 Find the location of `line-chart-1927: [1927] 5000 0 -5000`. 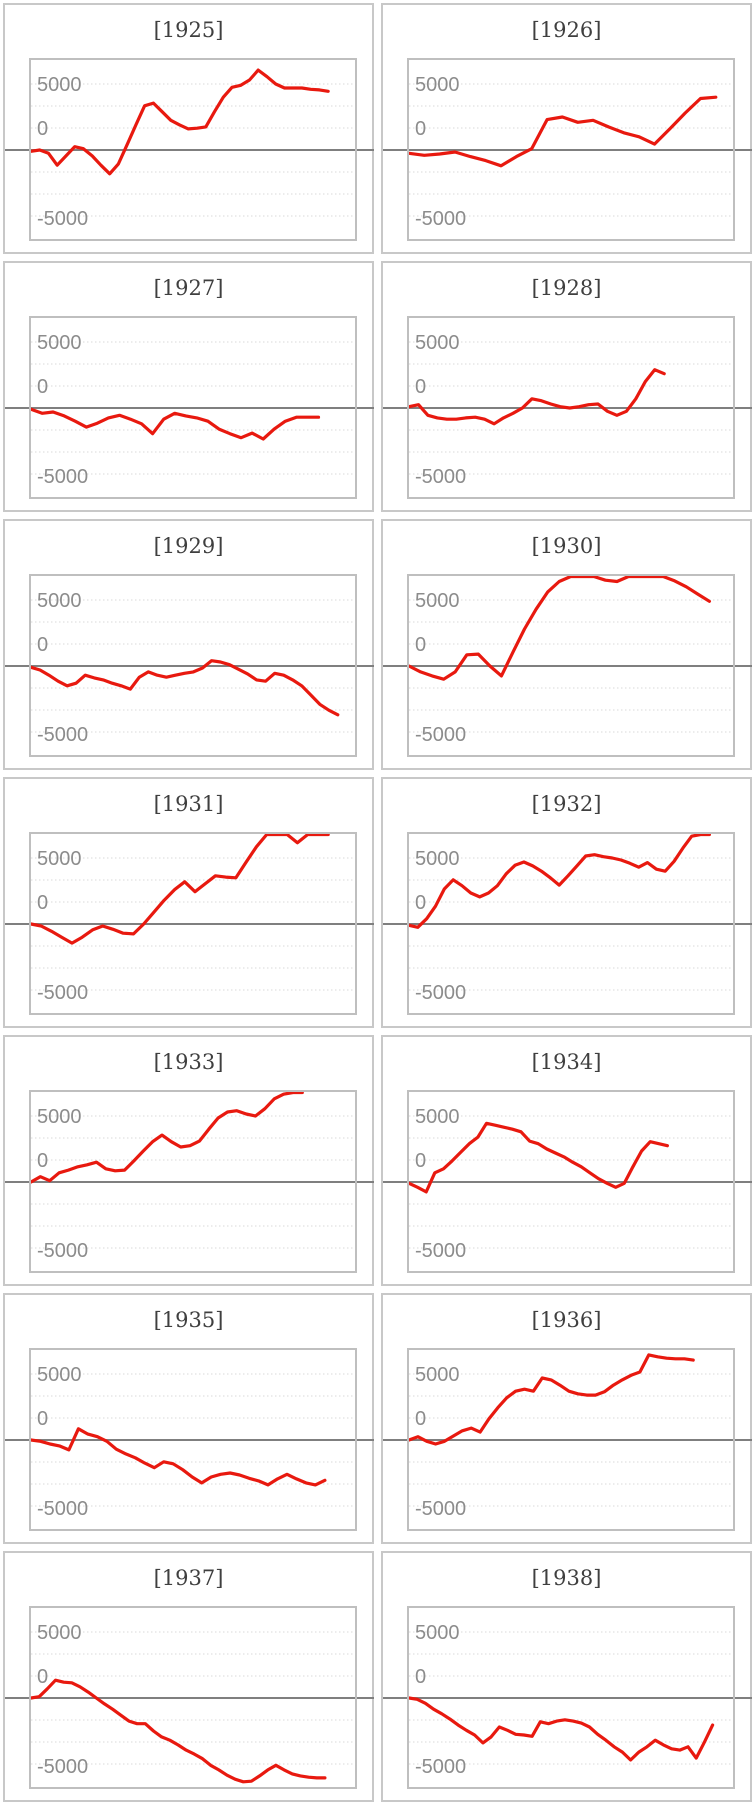

line-chart-1927: [1927] 5000 0 -5000 is located at coordinates (188, 386).